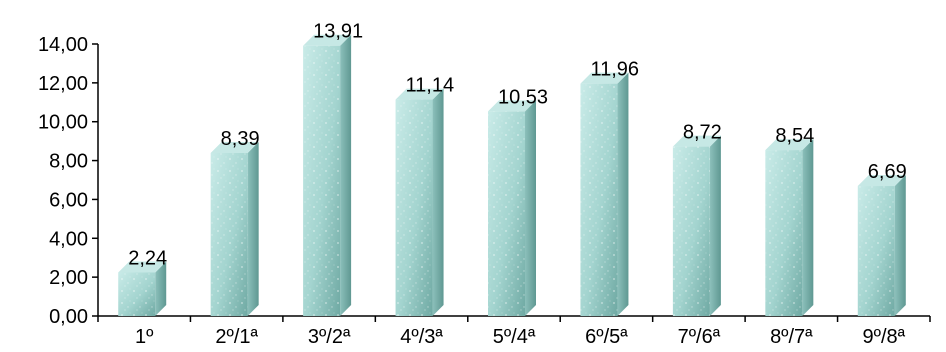  Describe the element at coordinates (63, 123) in the screenshot. I see `y-tick-label: 10,00` at that location.